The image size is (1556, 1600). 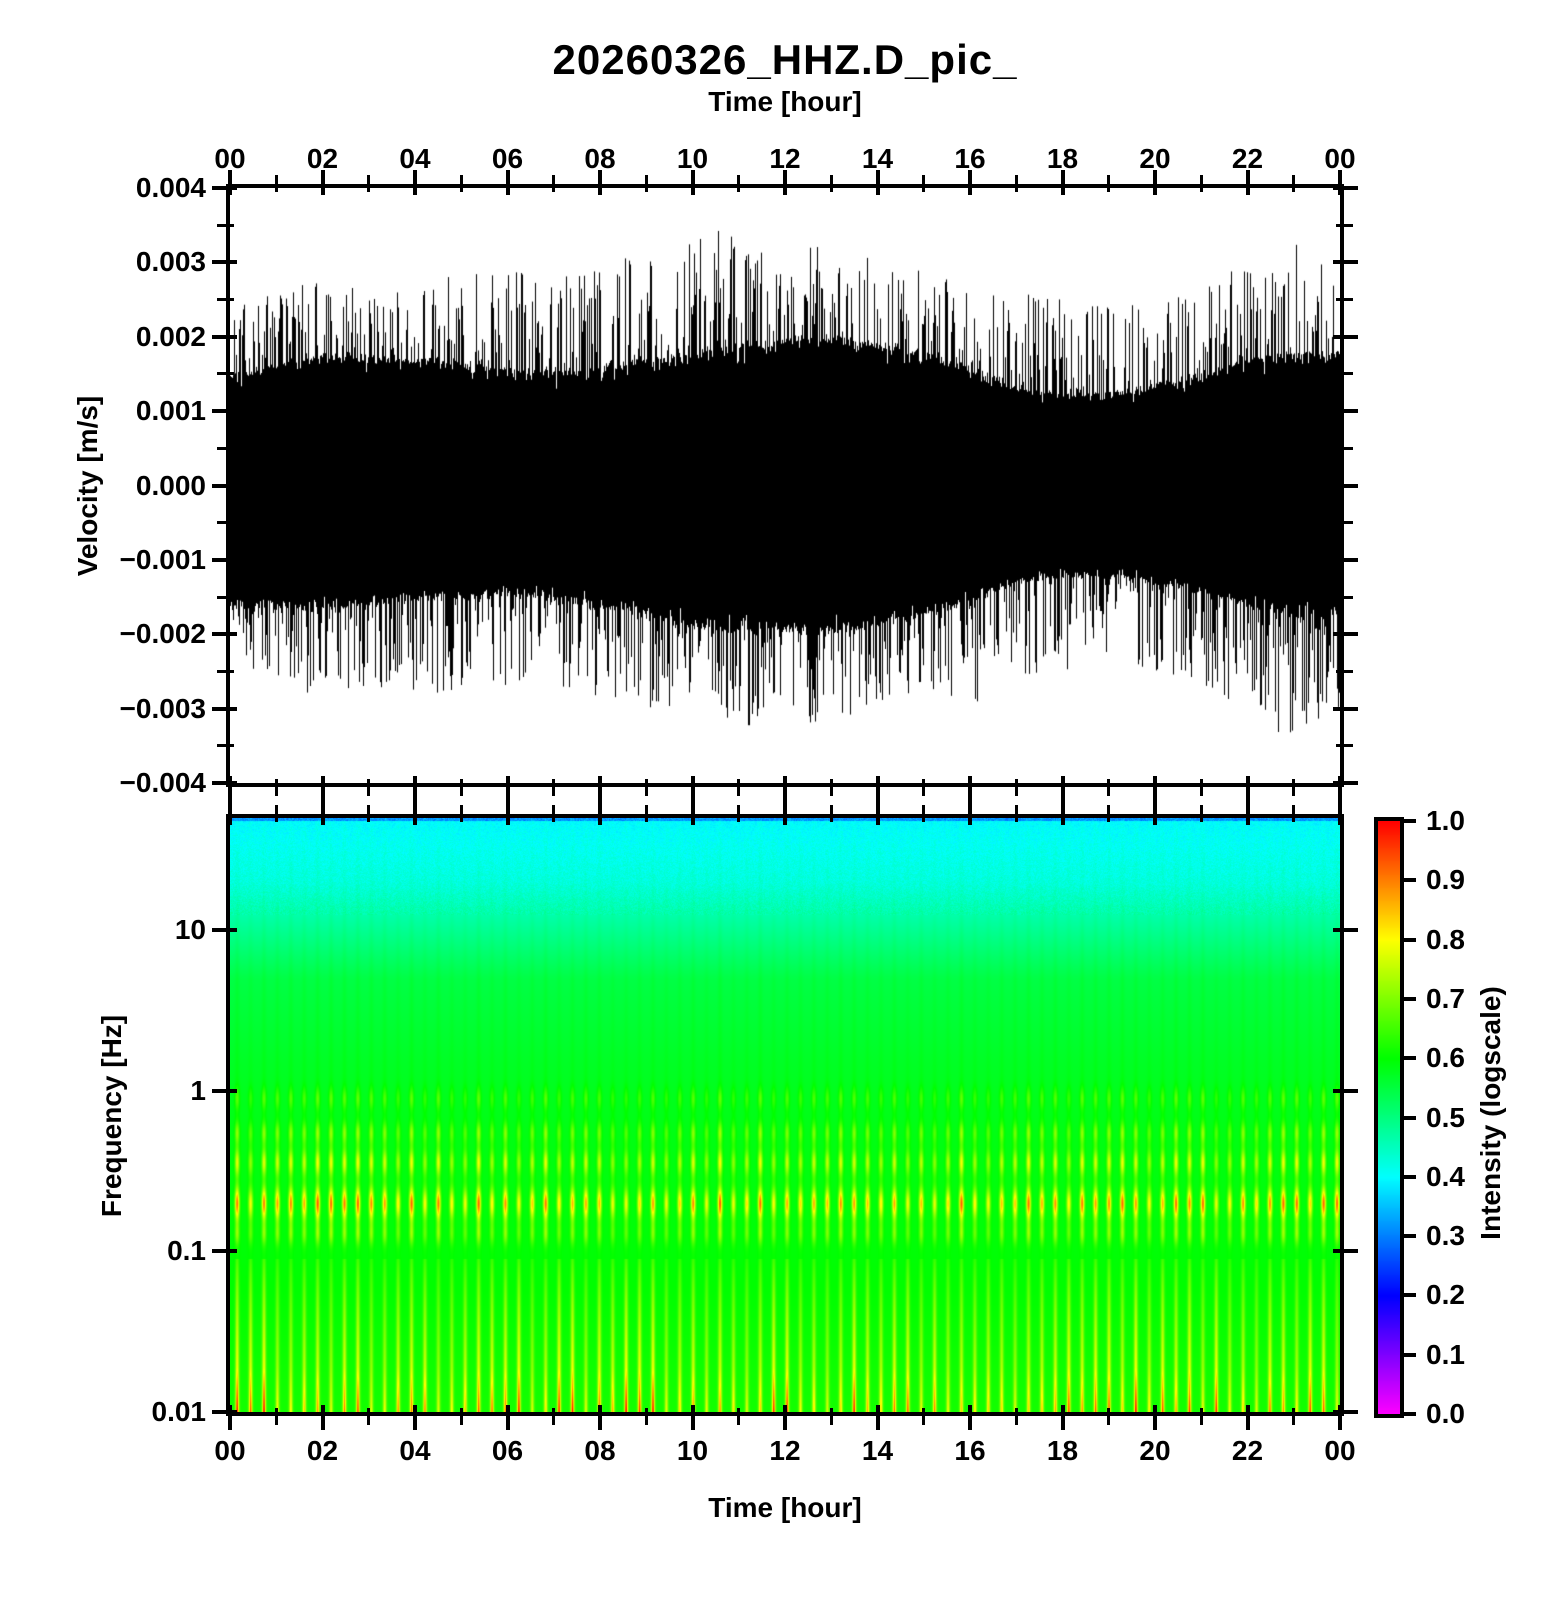 What do you see at coordinates (170, 485) in the screenshot?
I see `tick-label: 0.000` at bounding box center [170, 485].